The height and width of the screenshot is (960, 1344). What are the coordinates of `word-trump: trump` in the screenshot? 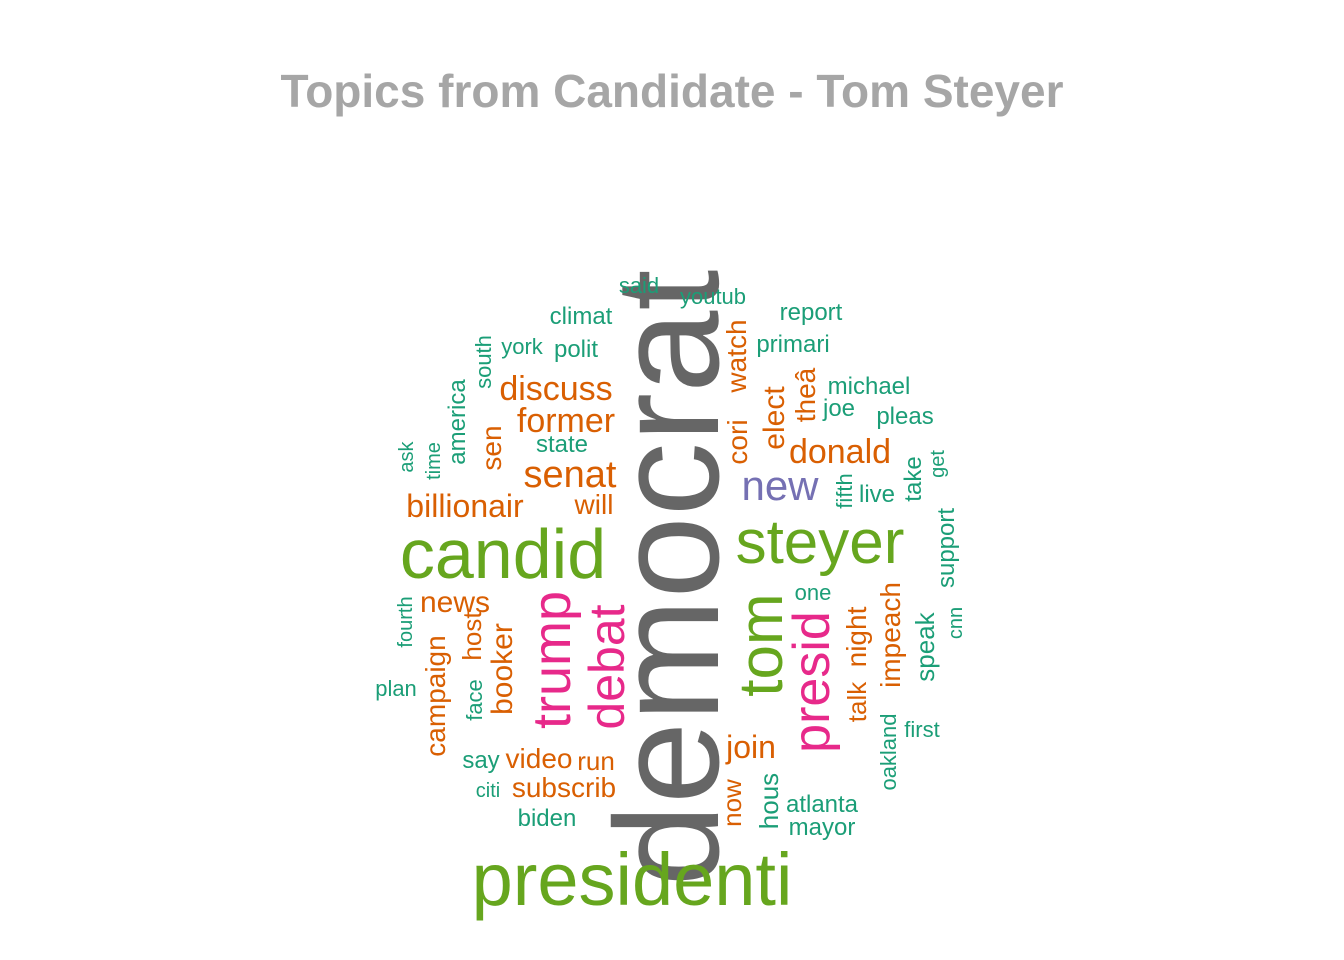 It's located at (552, 660).